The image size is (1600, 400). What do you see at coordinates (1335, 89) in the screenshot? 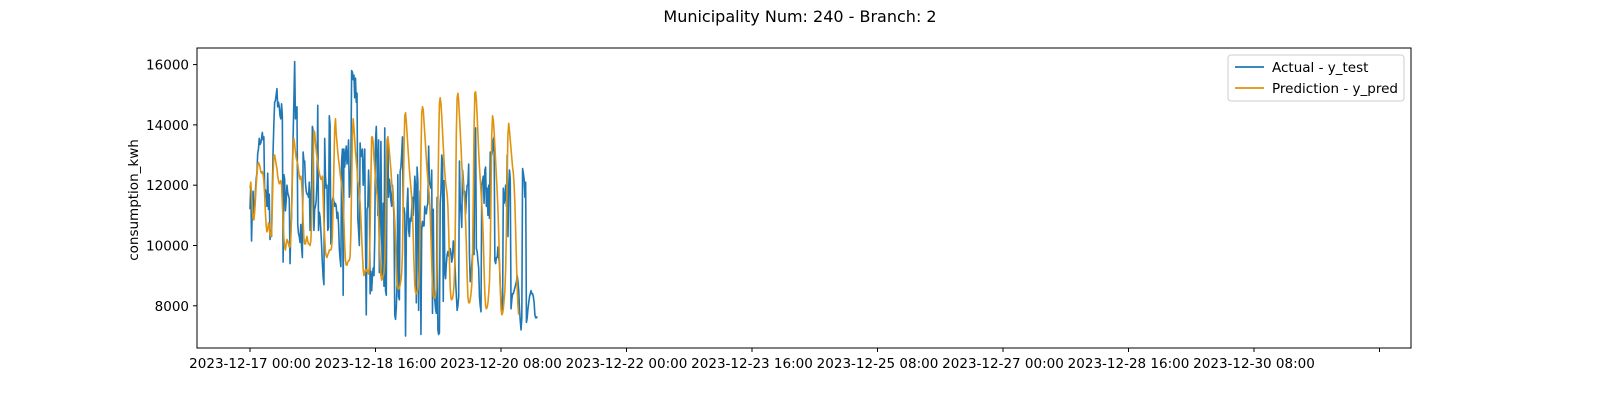
I see `legend-label: Prediction - y_pred` at bounding box center [1335, 89].